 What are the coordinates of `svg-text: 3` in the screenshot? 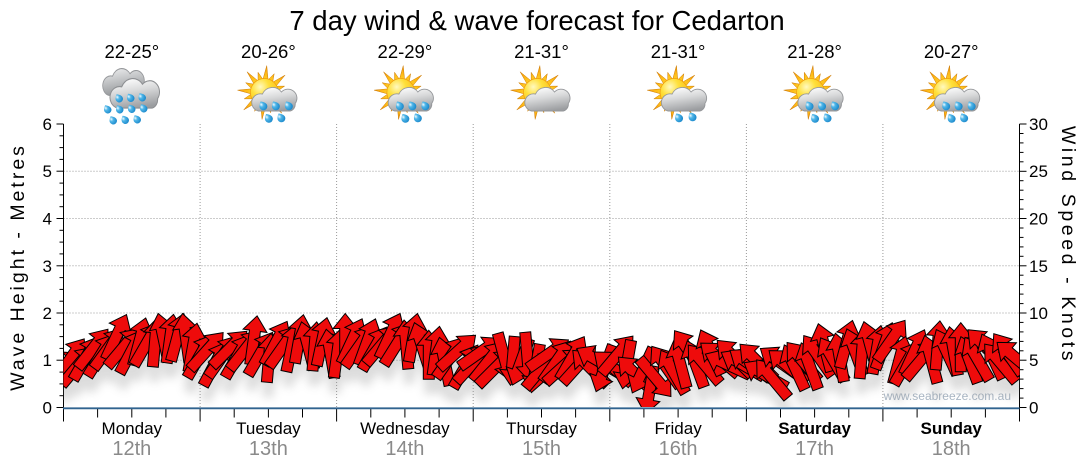 It's located at (47, 266).